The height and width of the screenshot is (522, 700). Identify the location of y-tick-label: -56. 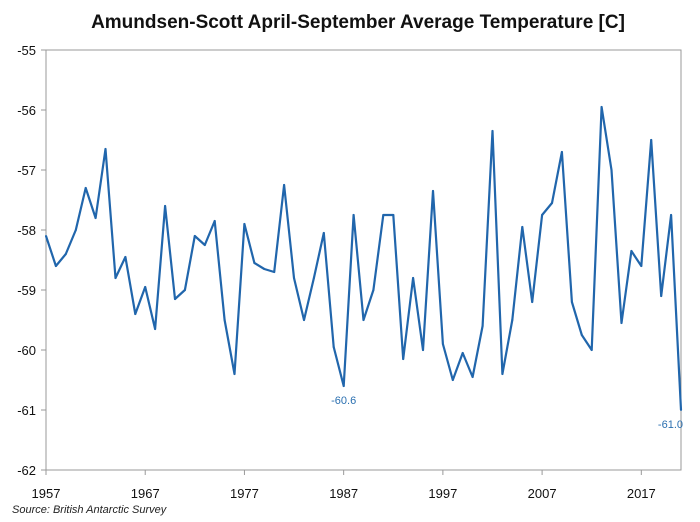
(26, 110).